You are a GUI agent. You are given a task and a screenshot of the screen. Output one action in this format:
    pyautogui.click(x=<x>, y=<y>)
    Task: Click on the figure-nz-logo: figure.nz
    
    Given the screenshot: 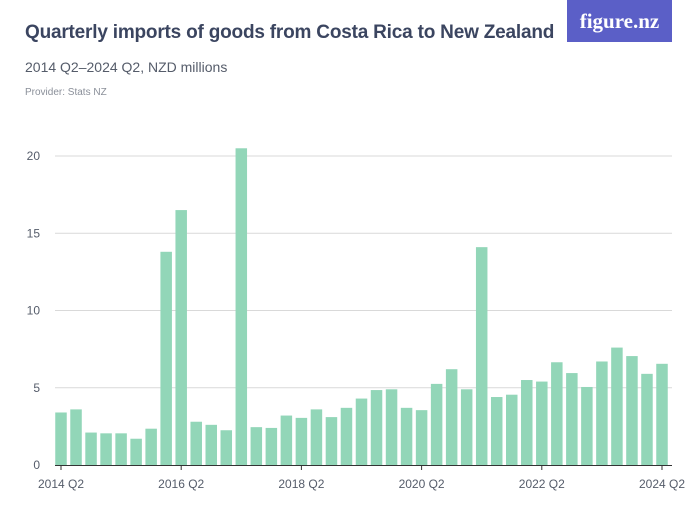 What is the action you would take?
    pyautogui.click(x=619, y=21)
    